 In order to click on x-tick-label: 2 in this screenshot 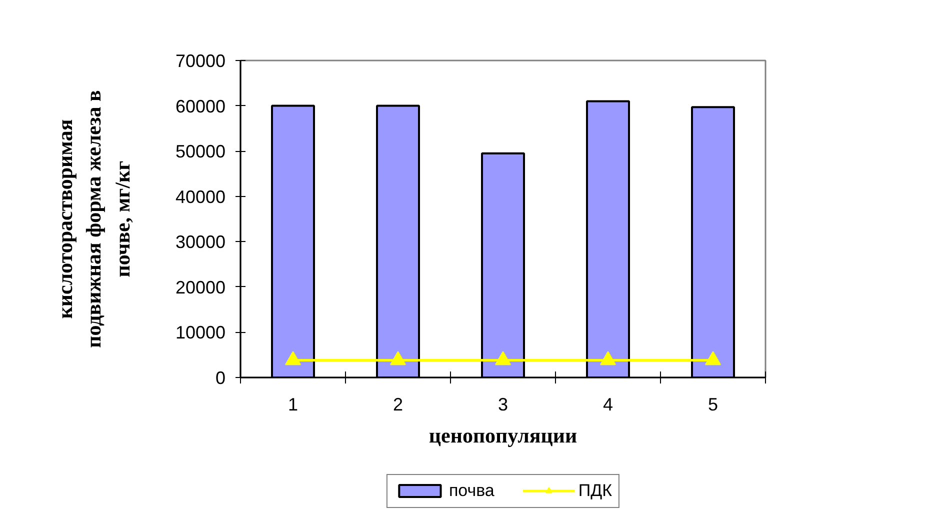, I will do `click(398, 404)`.